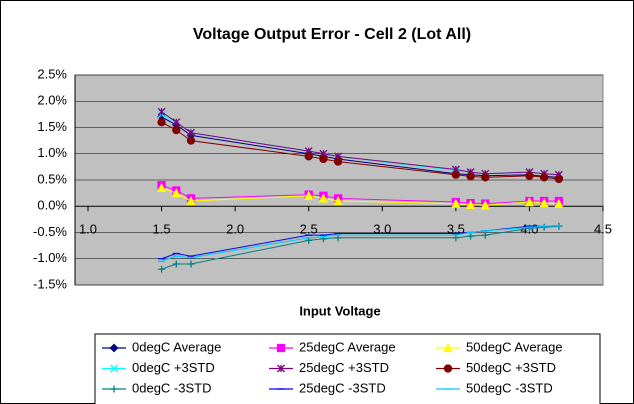 This screenshot has width=634, height=404. What do you see at coordinates (50, 231) in the screenshot?
I see `y-tick-label: -0.5%` at bounding box center [50, 231].